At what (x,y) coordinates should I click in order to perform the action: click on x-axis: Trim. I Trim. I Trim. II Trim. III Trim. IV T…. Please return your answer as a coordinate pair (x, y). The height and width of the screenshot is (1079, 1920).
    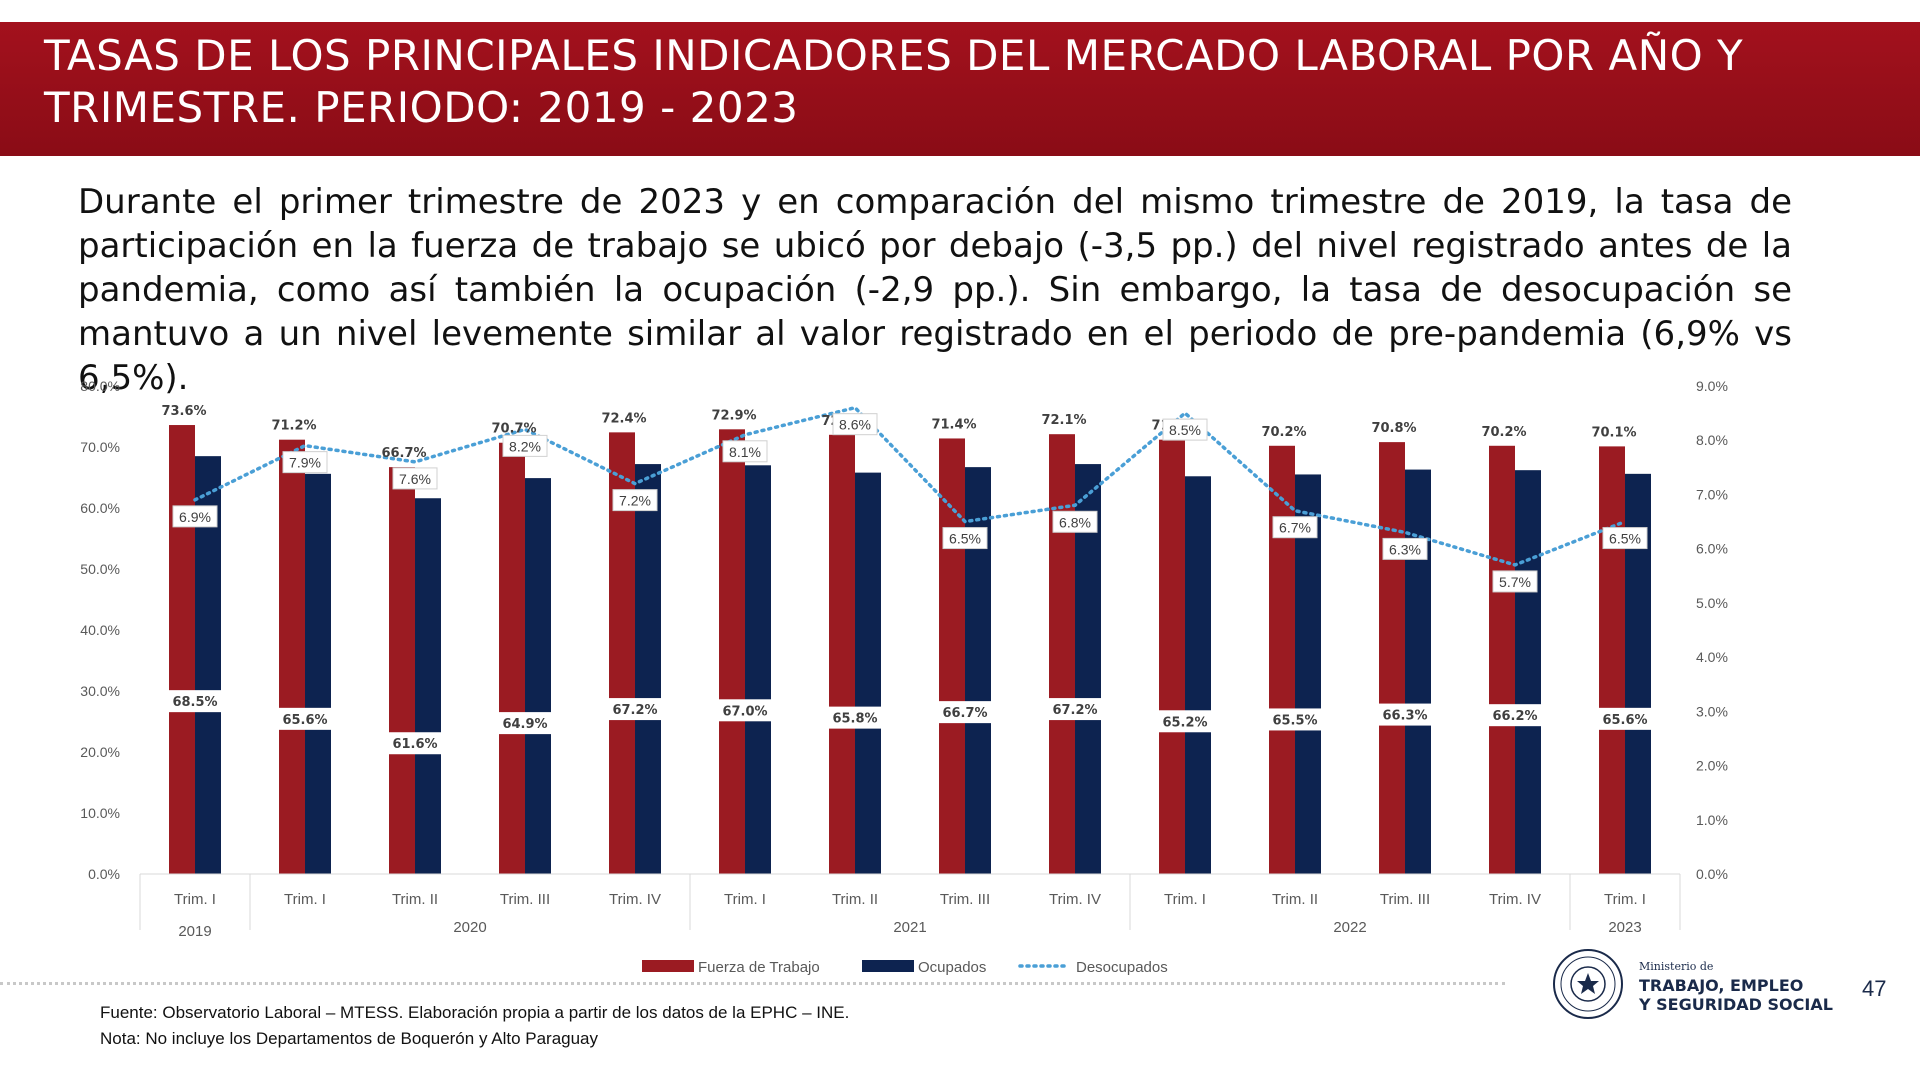
    Looking at the image, I should click on (910, 906).